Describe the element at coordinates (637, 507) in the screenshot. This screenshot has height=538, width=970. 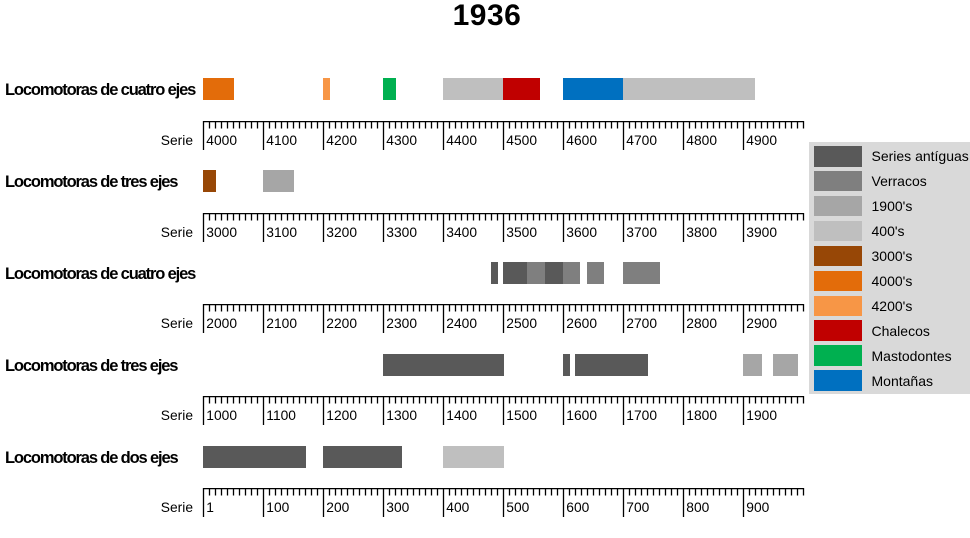
I see `svg-text: 700` at that location.